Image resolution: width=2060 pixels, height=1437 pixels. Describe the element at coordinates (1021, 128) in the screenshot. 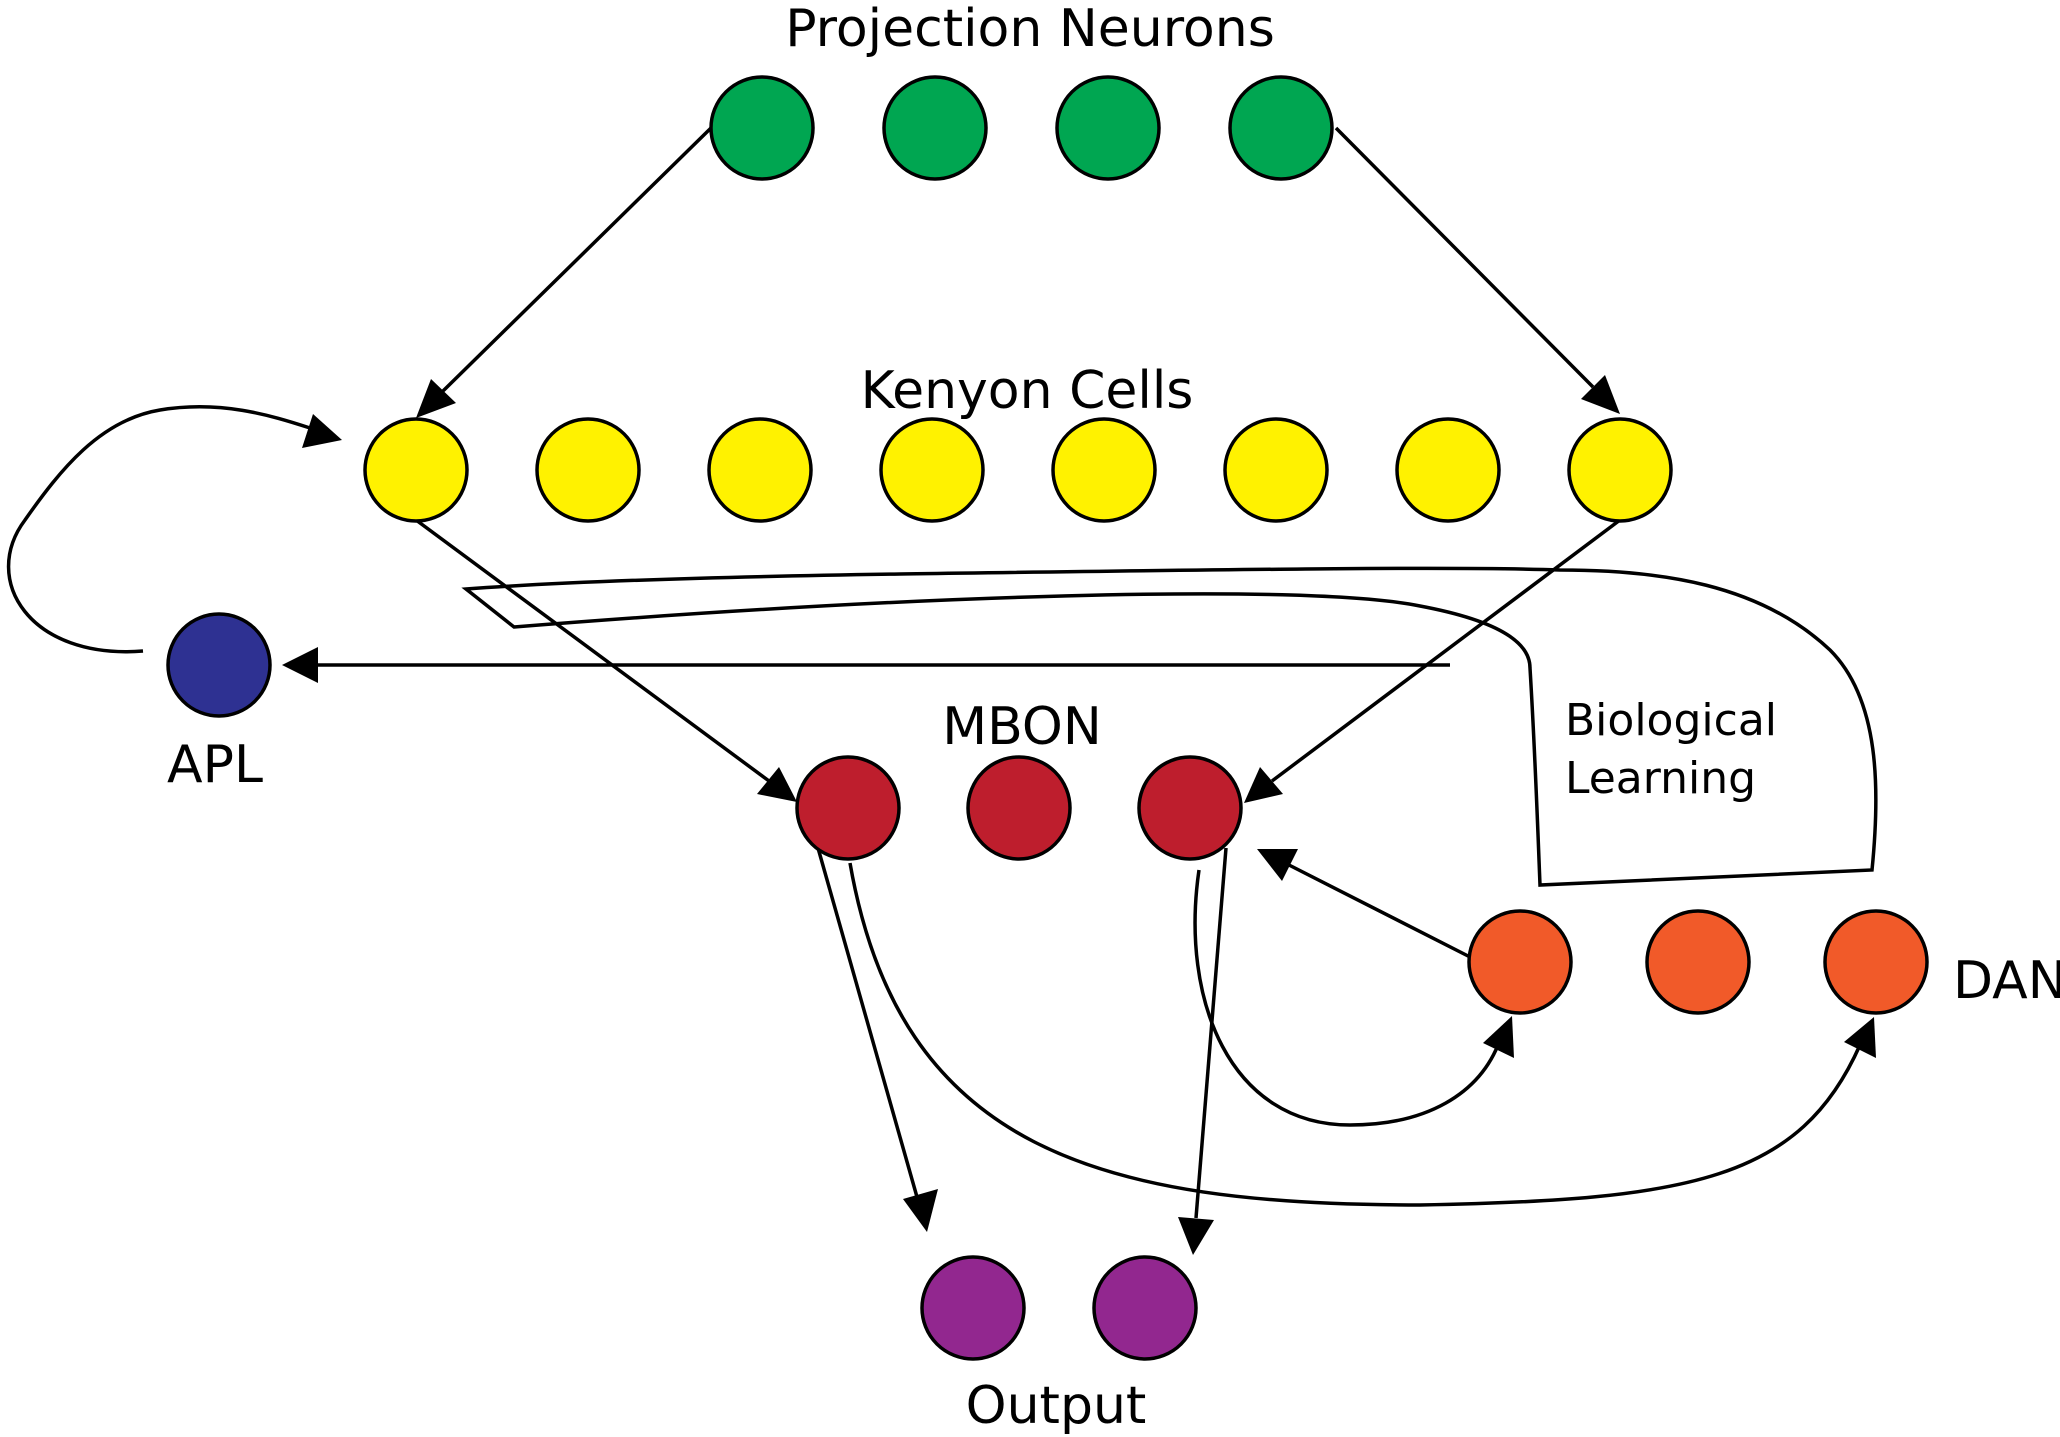

I see `projection-neurons-group` at that location.